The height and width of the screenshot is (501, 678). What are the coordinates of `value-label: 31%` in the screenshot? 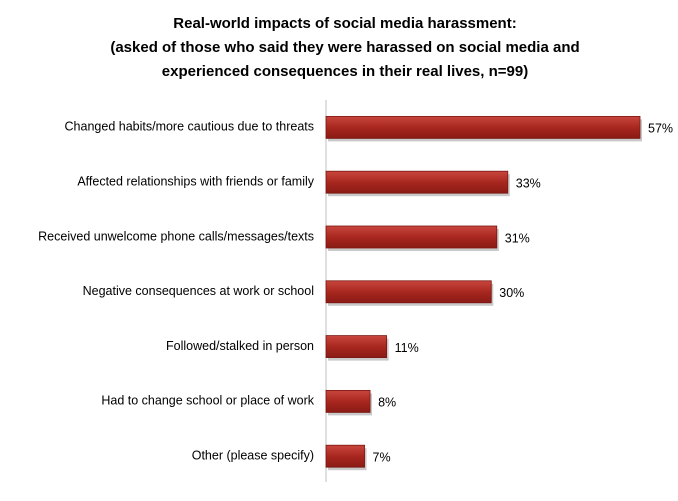 It's located at (517, 238).